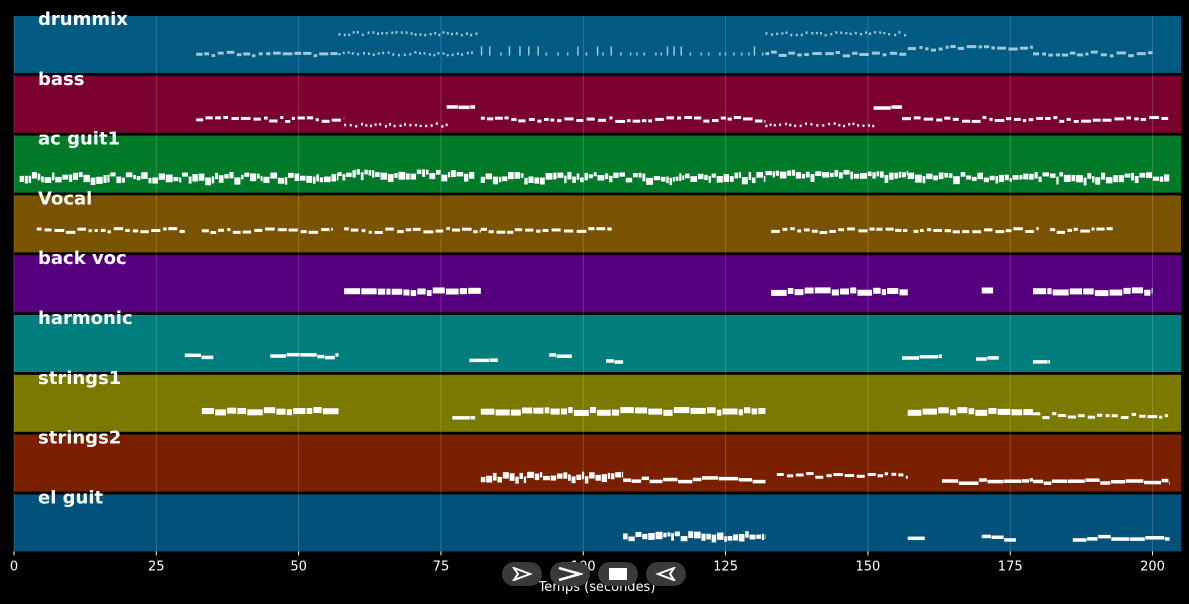 Image resolution: width=1189 pixels, height=604 pixels. Describe the element at coordinates (14, 566) in the screenshot. I see `x-tick-label-0: 0` at that location.